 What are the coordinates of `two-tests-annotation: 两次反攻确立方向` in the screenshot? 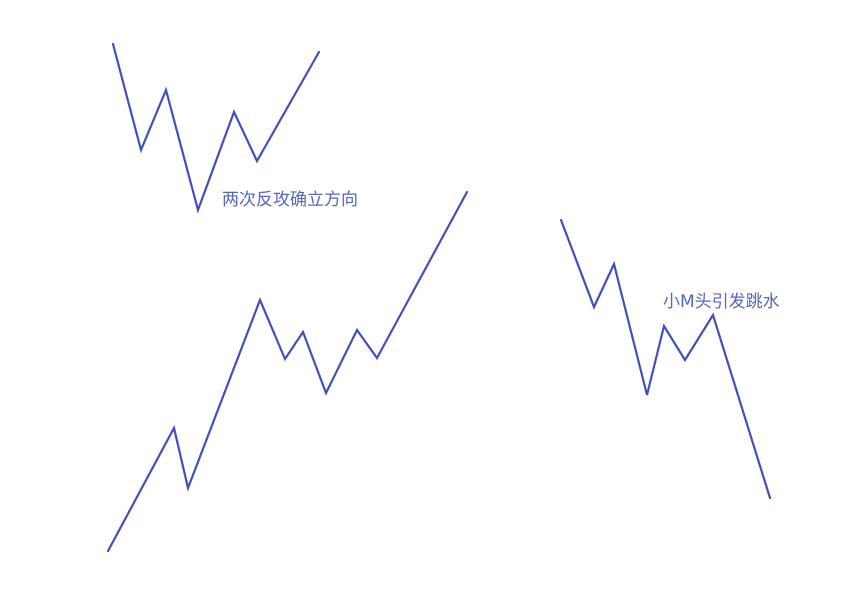 It's located at (290, 200).